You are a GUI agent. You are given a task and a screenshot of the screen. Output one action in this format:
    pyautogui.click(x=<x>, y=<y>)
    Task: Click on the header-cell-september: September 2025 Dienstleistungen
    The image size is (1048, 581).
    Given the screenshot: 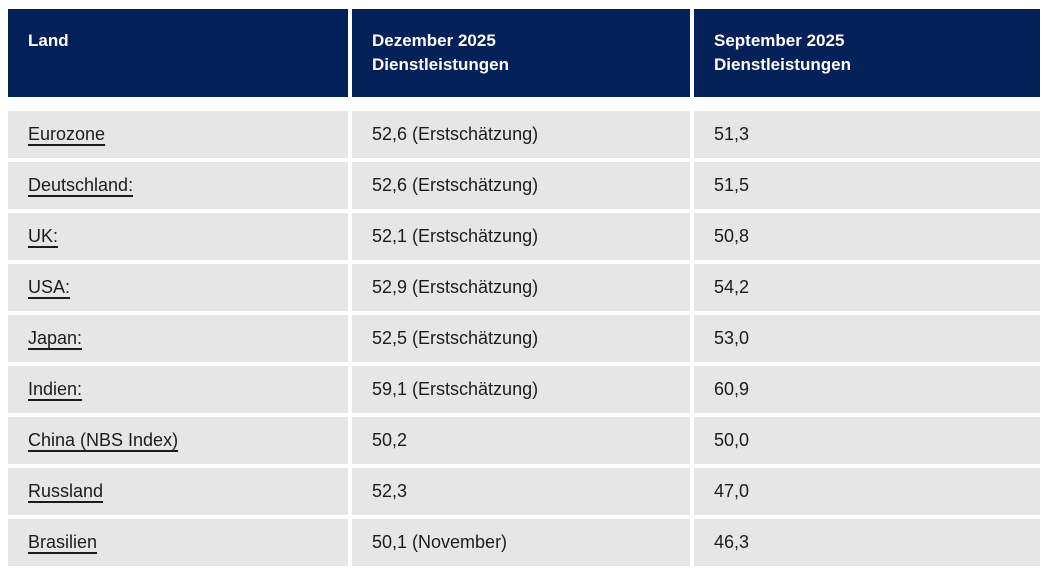 What is the action you would take?
    pyautogui.click(x=867, y=53)
    